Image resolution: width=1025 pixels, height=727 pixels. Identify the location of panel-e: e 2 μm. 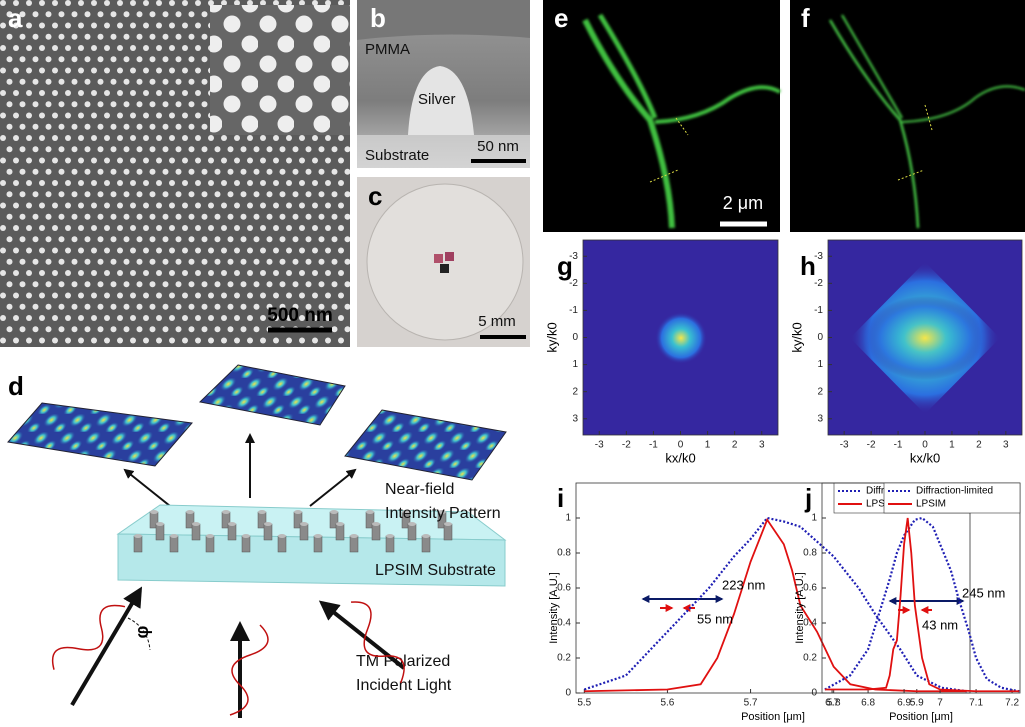
(662, 116).